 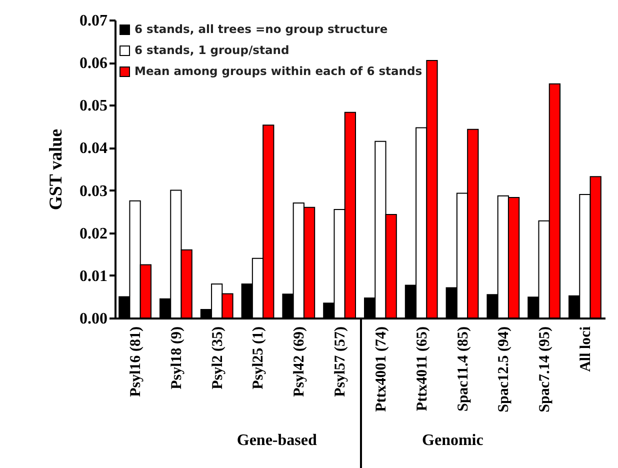 What do you see at coordinates (381, 369) in the screenshot?
I see `x-tick-label: Pttx4001 (74)` at bounding box center [381, 369].